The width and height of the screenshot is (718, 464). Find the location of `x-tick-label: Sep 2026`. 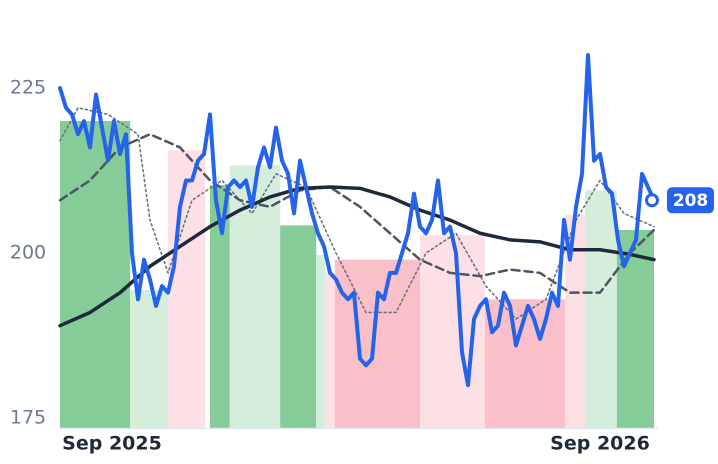

x-tick-label: Sep 2026 is located at coordinates (600, 444).